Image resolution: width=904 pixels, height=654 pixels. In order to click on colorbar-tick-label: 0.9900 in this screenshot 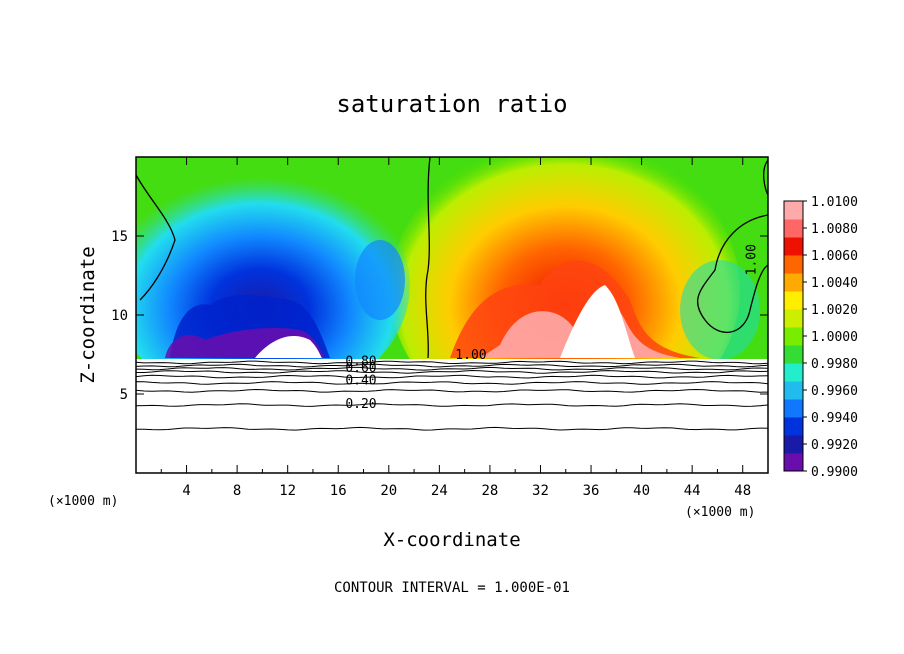, I will do `click(834, 472)`.